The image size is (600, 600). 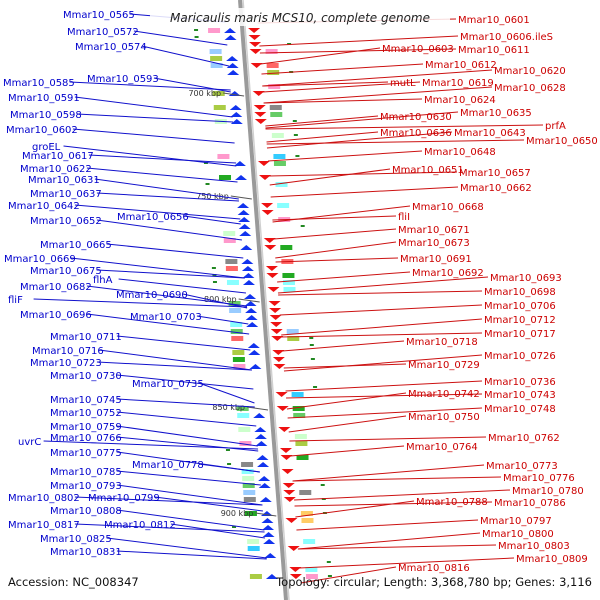 What do you see at coordinates (434, 243) in the screenshot?
I see `gene-label-minus: Mmar10_0673` at bounding box center [434, 243].